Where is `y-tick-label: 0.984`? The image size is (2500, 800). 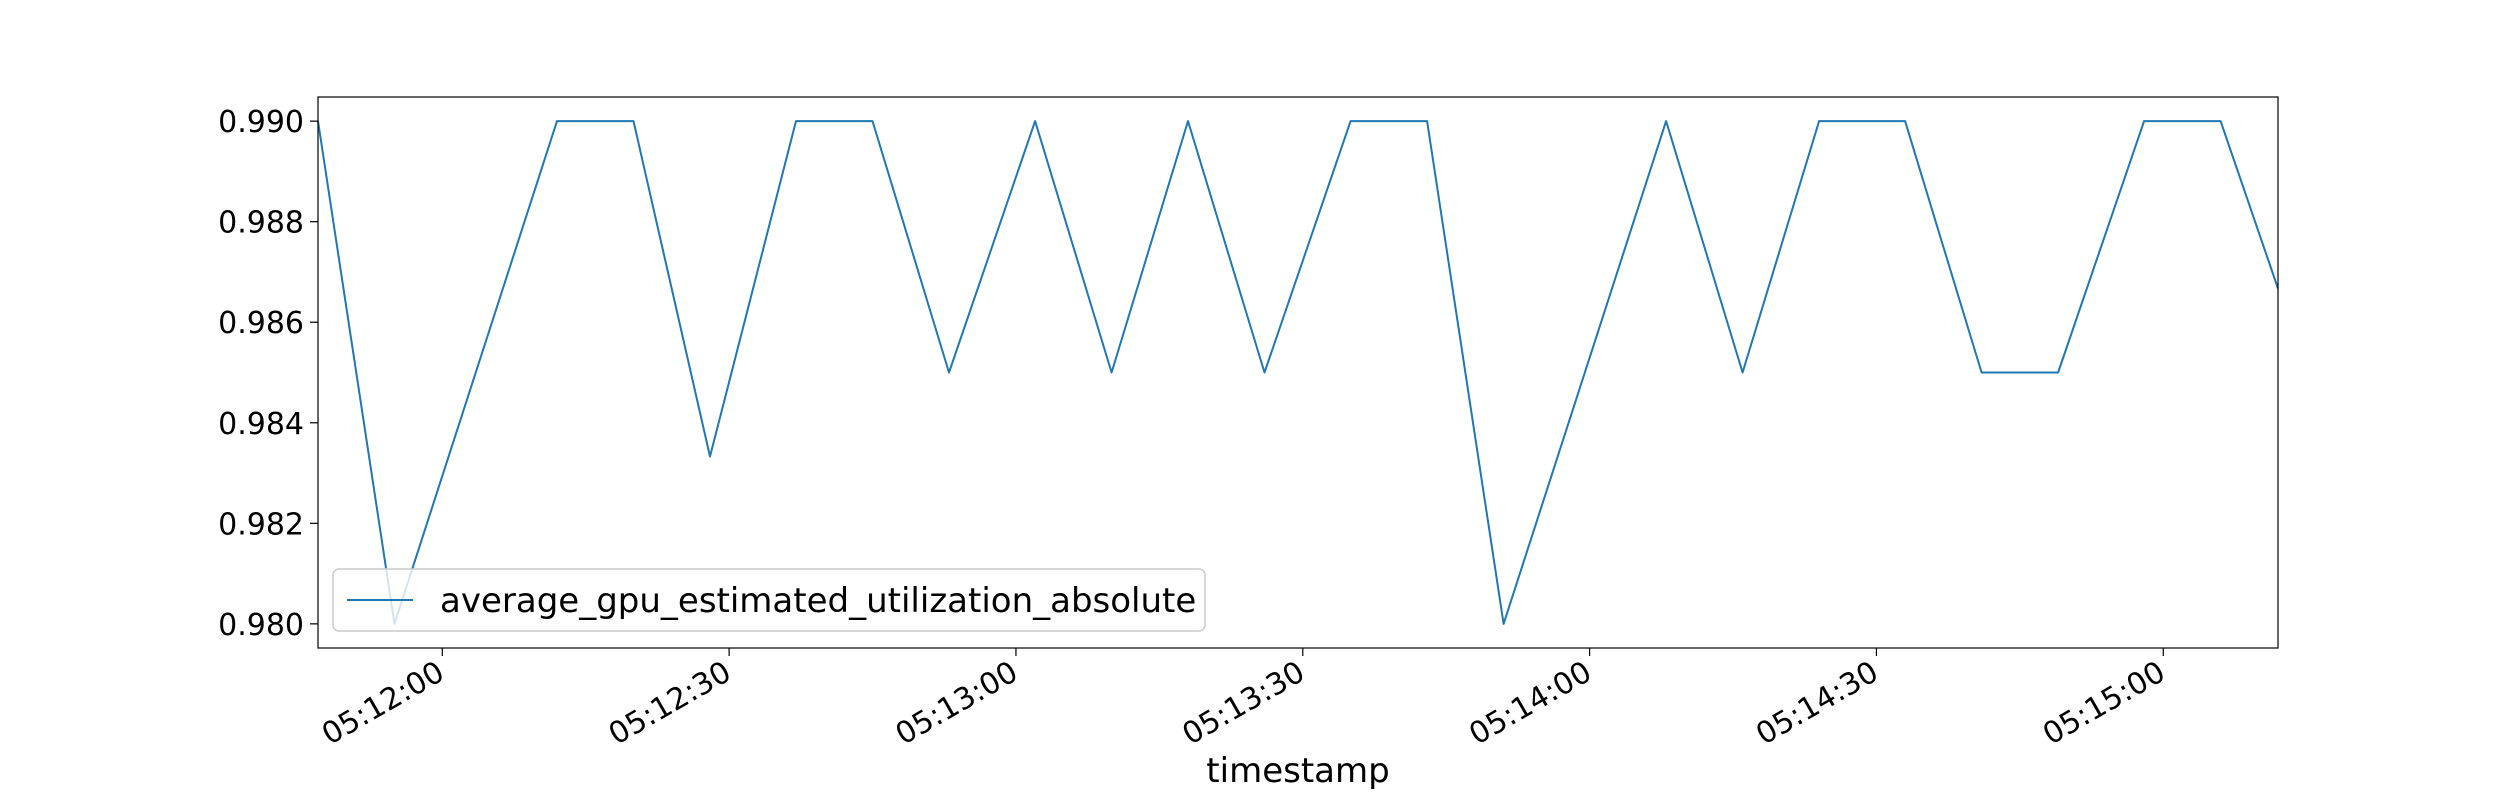
y-tick-label: 0.984 is located at coordinates (261, 424).